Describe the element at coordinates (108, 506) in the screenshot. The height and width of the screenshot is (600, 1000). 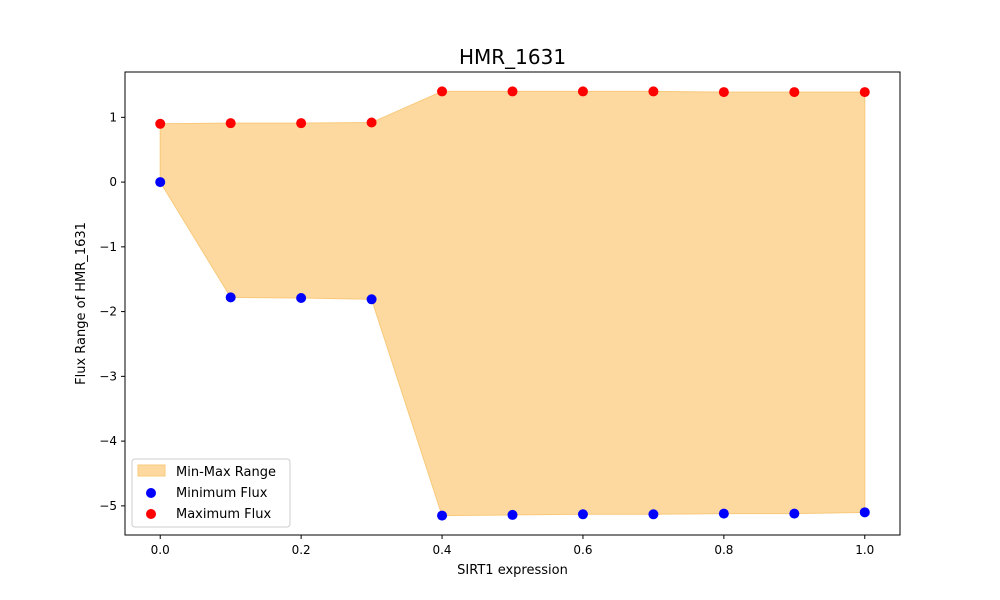
I see `y-tick-label: −5` at that location.